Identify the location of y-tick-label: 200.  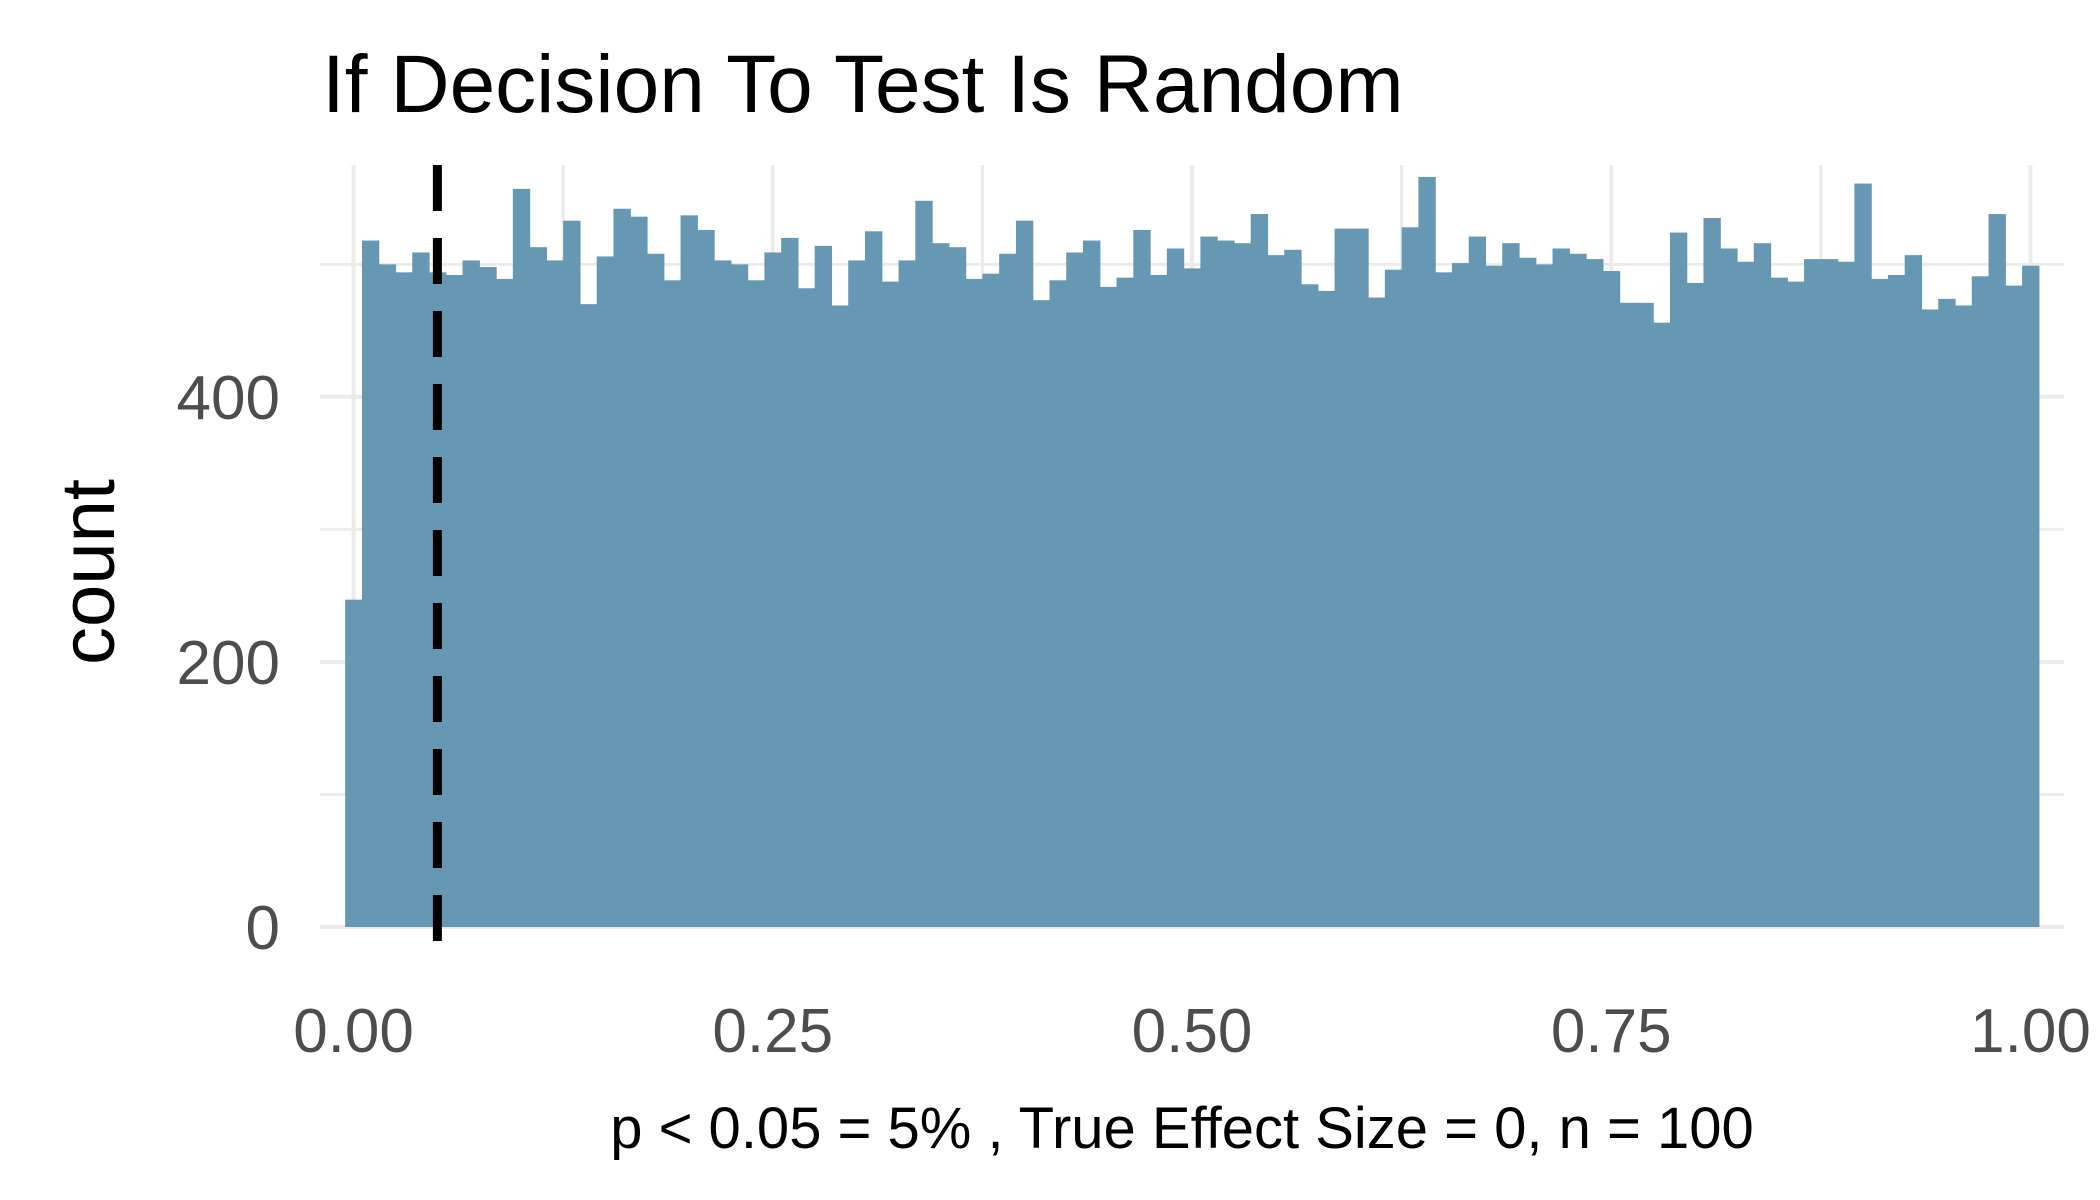
(228, 663).